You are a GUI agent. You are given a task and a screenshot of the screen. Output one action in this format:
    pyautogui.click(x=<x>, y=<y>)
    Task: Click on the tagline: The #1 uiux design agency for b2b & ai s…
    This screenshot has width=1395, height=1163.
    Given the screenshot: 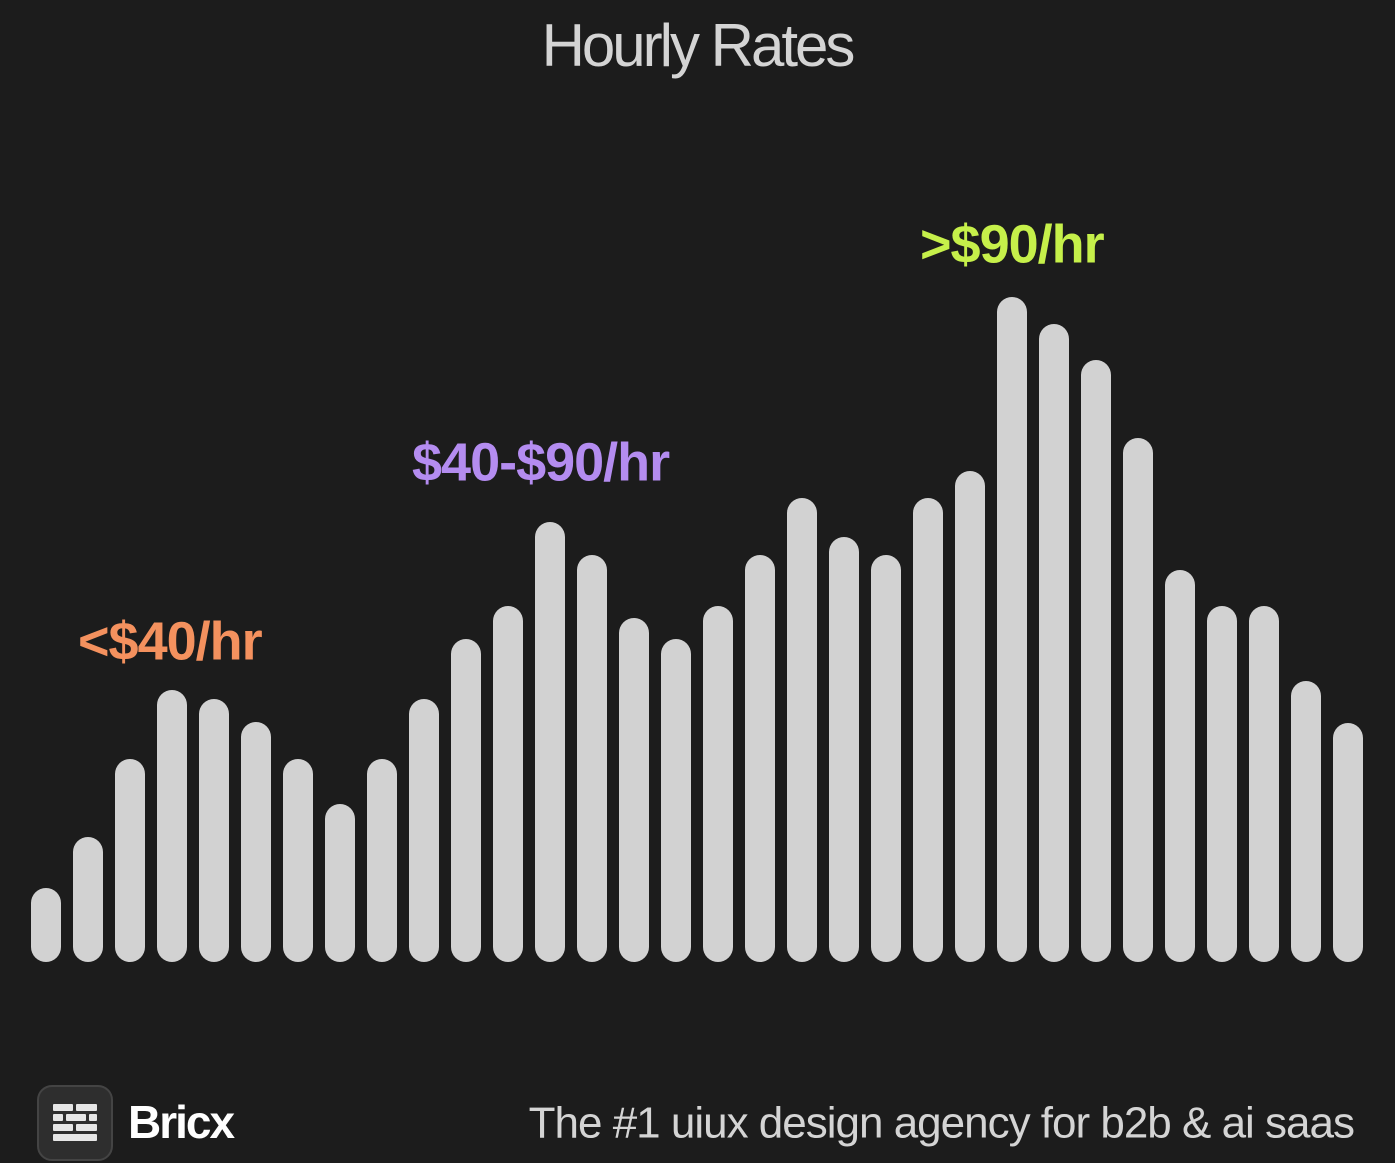 What is the action you would take?
    pyautogui.click(x=941, y=1123)
    